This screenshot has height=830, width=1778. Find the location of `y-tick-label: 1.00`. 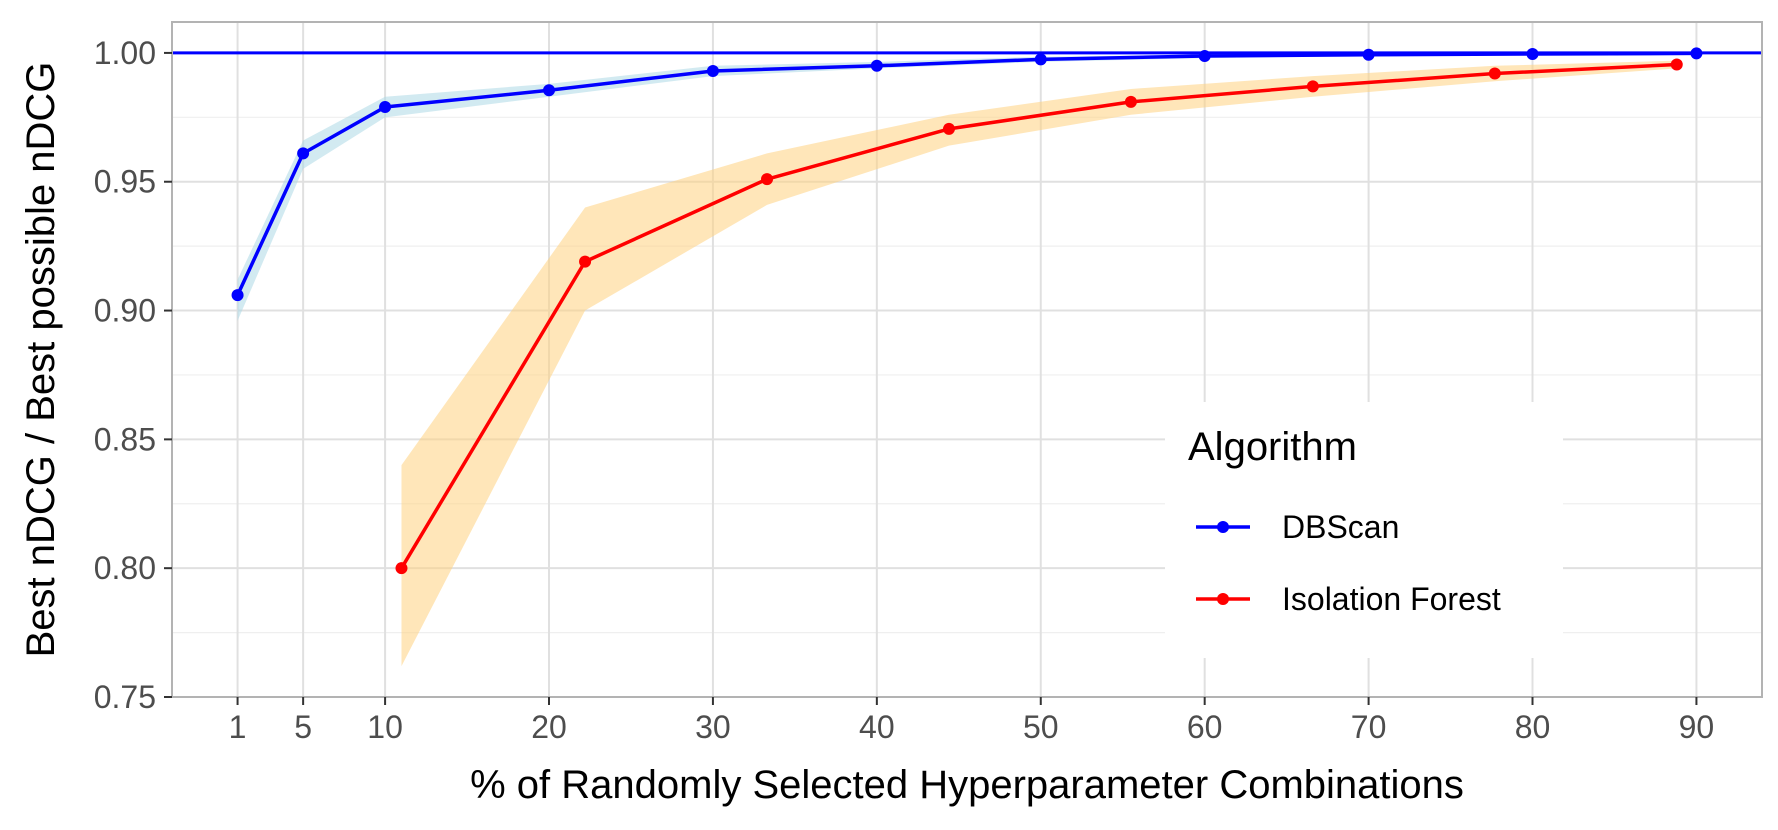

y-tick-label: 1.00 is located at coordinates (125, 53).